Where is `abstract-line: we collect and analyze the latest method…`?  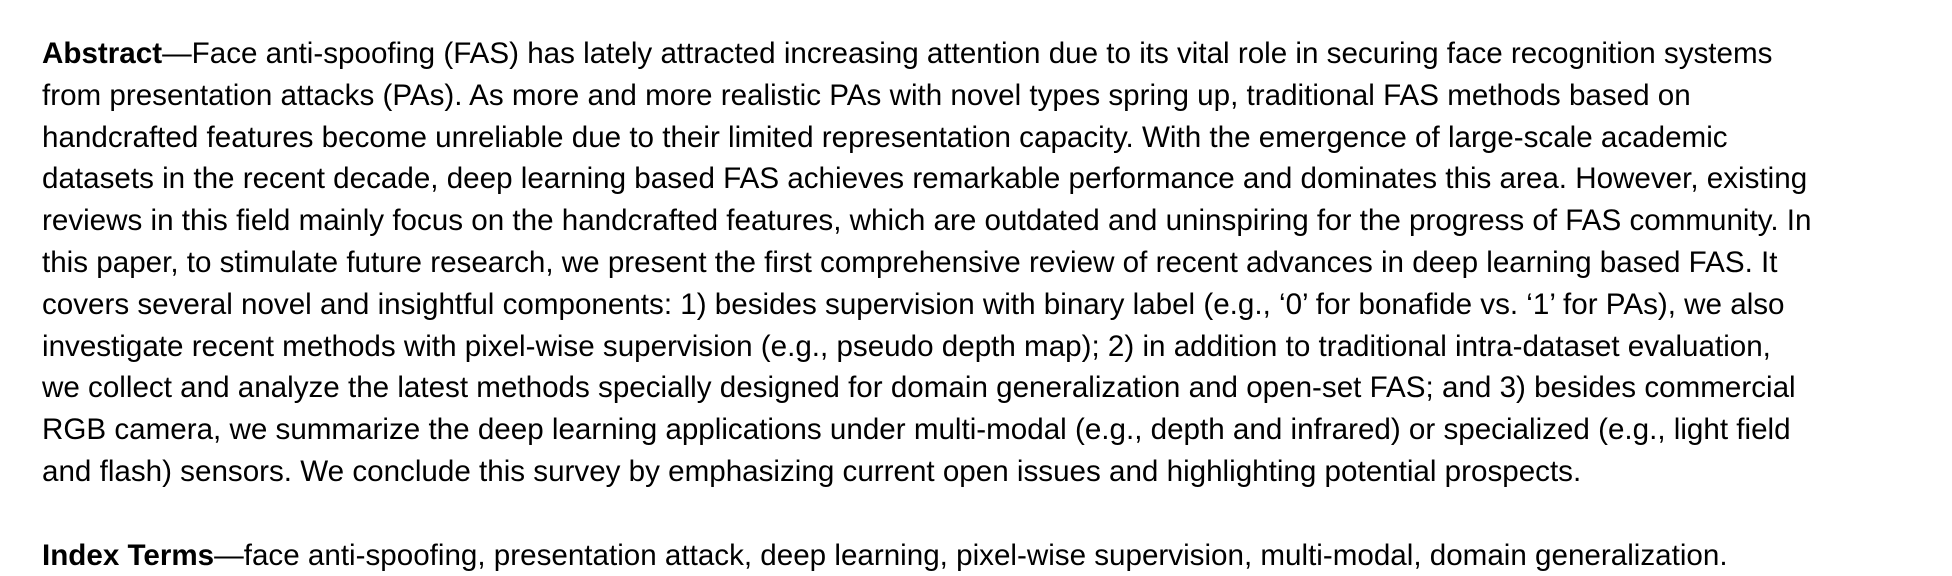
abstract-line: we collect and analyze the latest method… is located at coordinates (919, 388).